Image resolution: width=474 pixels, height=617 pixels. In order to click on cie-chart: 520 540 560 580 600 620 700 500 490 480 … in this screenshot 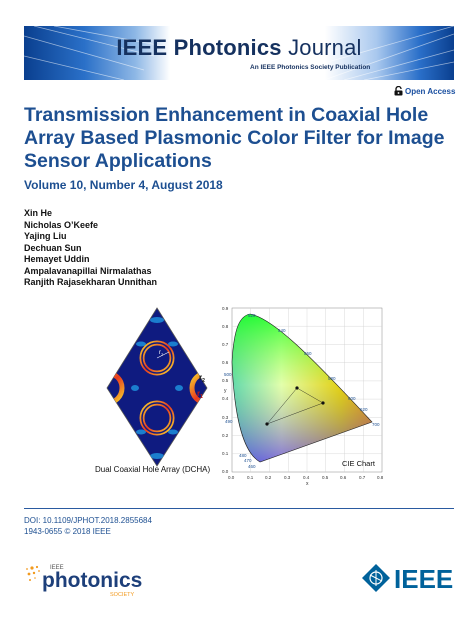, I will do `click(303, 396)`.